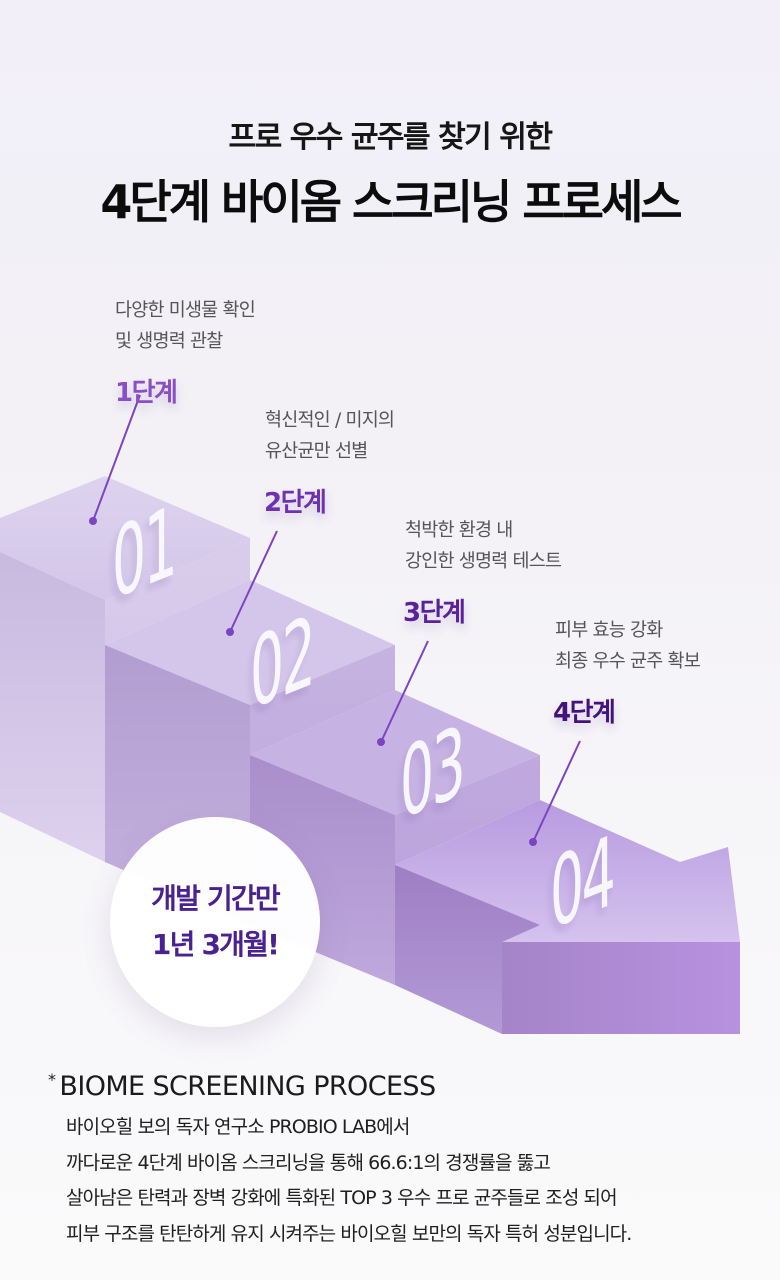 The height and width of the screenshot is (1280, 780). Describe the element at coordinates (391, 202) in the screenshot. I see `page-title: 4단계 바이옴 스크리닝 프로세스` at that location.